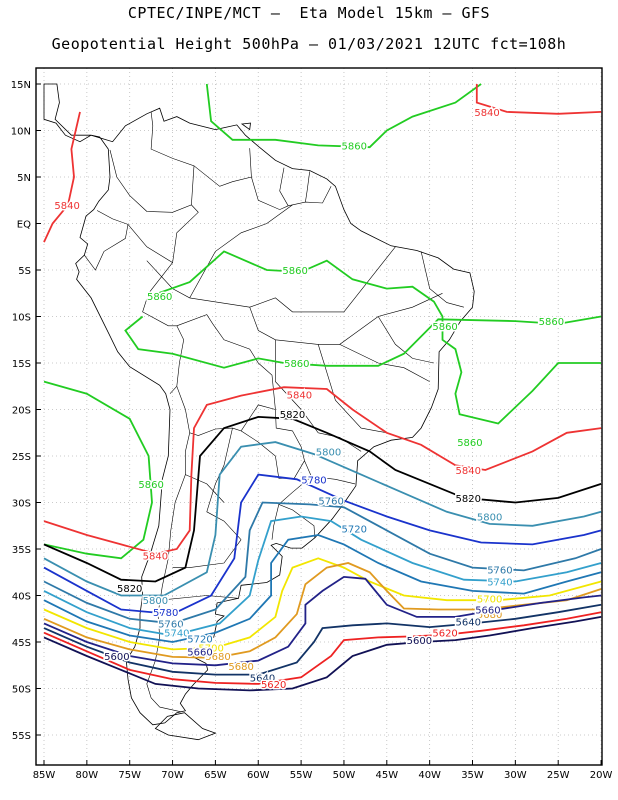 This screenshot has width=618, height=800. What do you see at coordinates (487, 610) in the screenshot?
I see `contour-label: 5660` at bounding box center [487, 610].